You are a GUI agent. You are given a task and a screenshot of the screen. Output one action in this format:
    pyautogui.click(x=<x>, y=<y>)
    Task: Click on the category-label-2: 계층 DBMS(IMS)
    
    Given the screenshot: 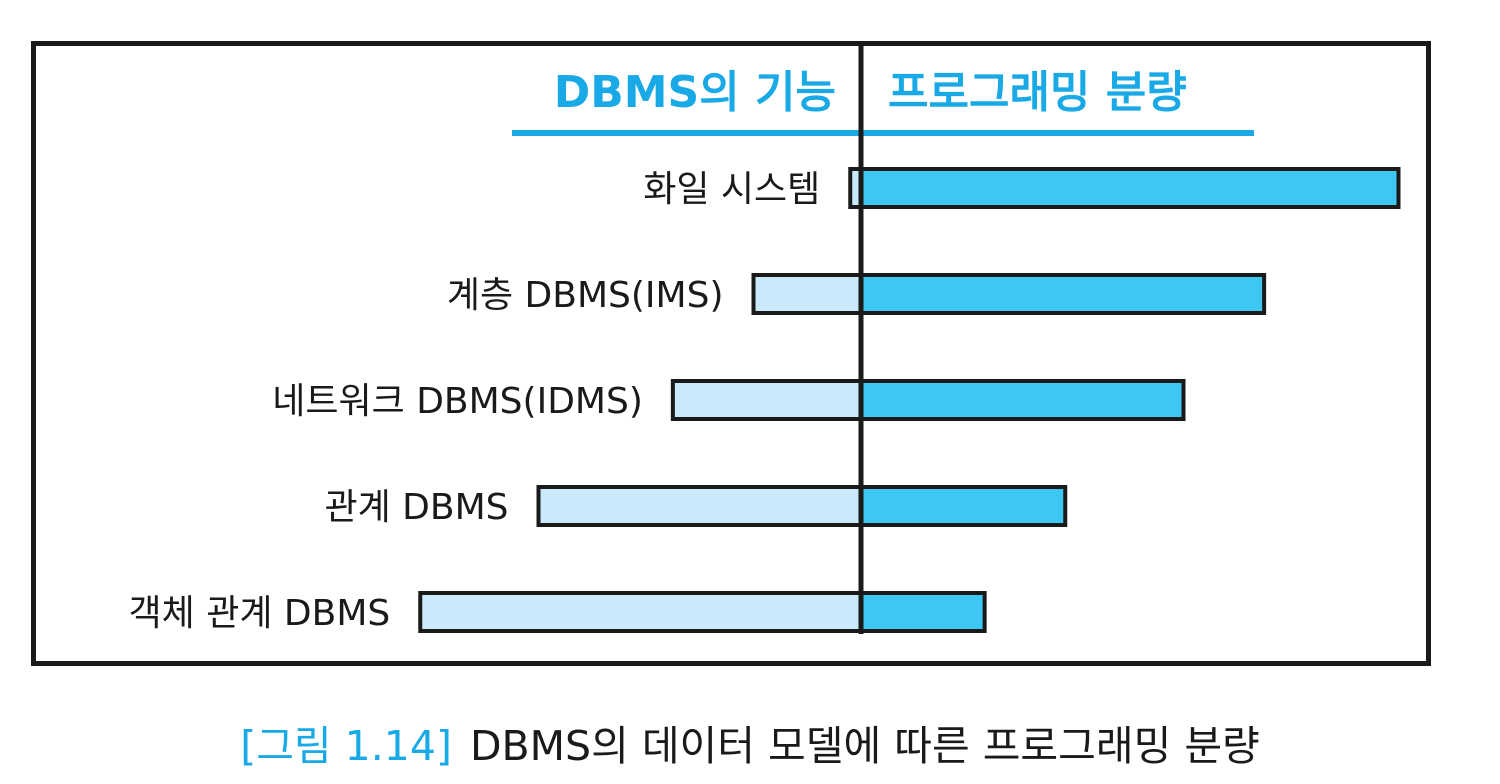 What is the action you would take?
    pyautogui.click(x=585, y=295)
    